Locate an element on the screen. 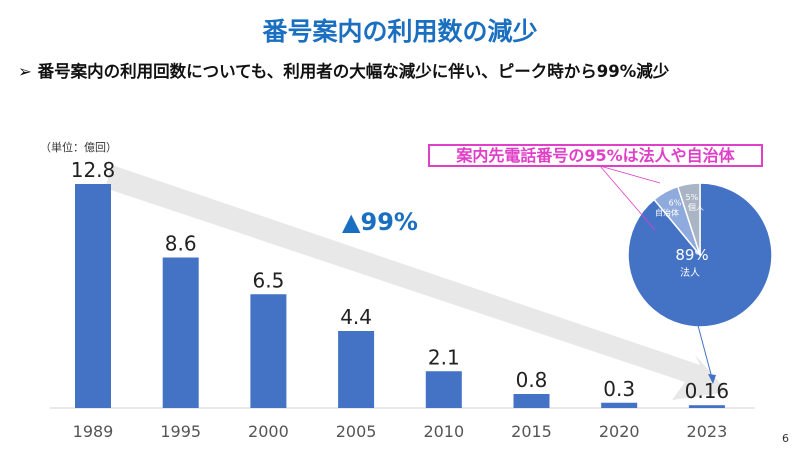 The width and height of the screenshot is (800, 450). bar-2010 is located at coordinates (443, 389).